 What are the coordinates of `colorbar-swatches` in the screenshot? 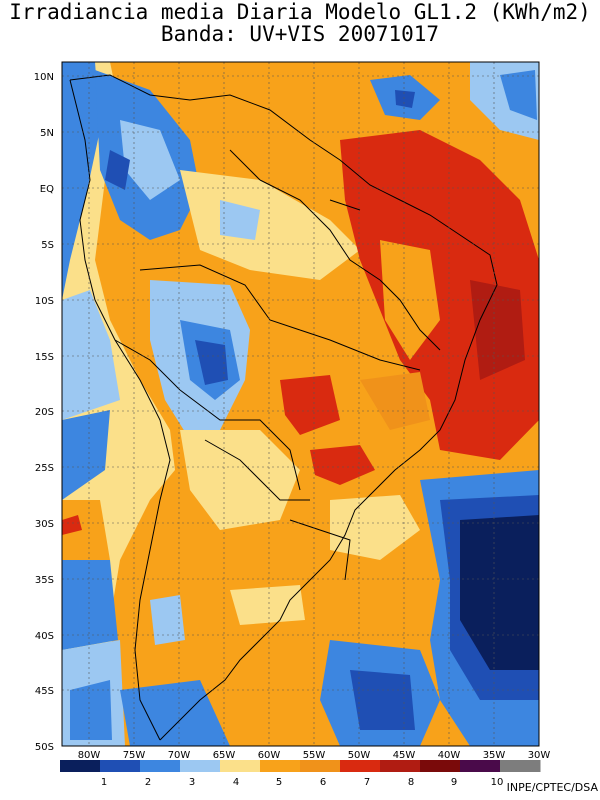 It's located at (300, 766).